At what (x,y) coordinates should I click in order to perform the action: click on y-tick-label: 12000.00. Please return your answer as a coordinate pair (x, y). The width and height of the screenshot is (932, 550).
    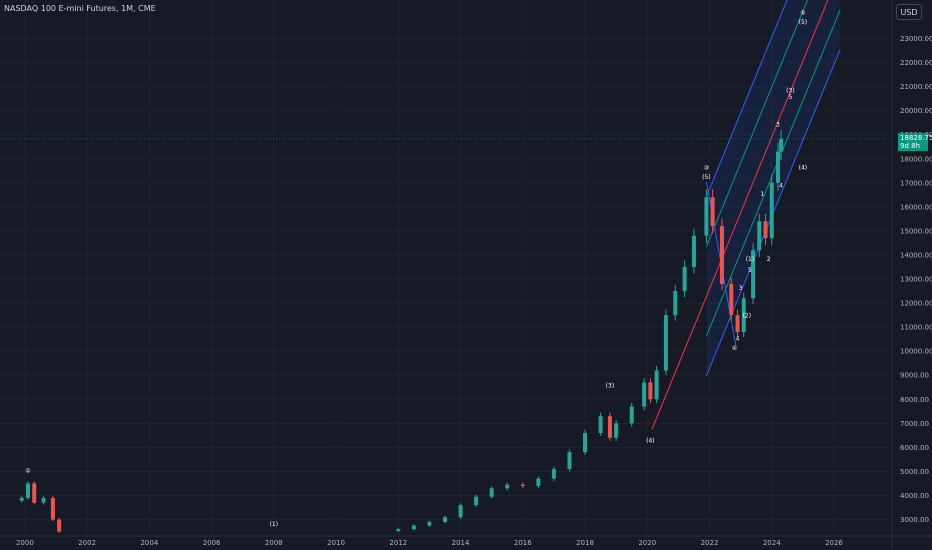
    Looking at the image, I should click on (916, 304).